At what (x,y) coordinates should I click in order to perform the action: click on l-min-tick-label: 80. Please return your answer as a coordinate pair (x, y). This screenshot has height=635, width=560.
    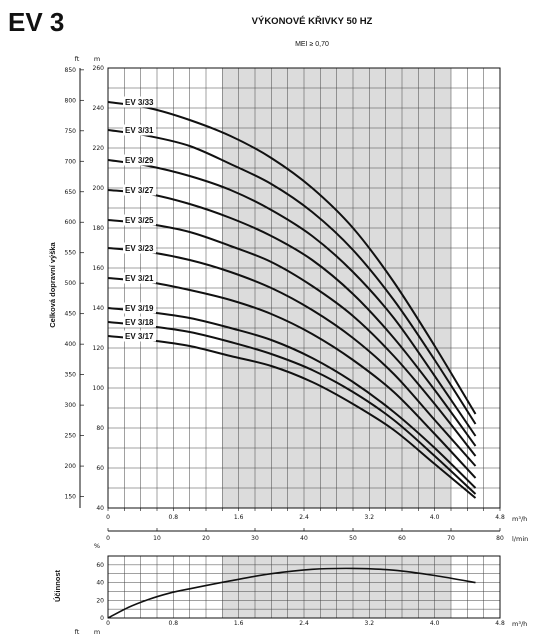
    Looking at the image, I should click on (500, 538).